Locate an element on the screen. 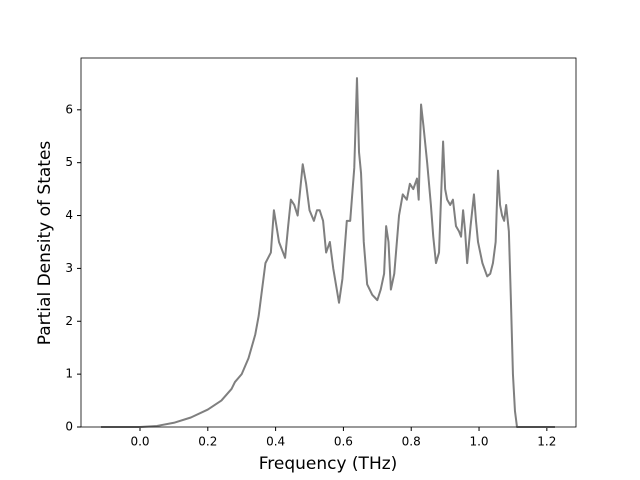 The height and width of the screenshot is (480, 640). x-tick-label: 0.0 is located at coordinates (139, 442).